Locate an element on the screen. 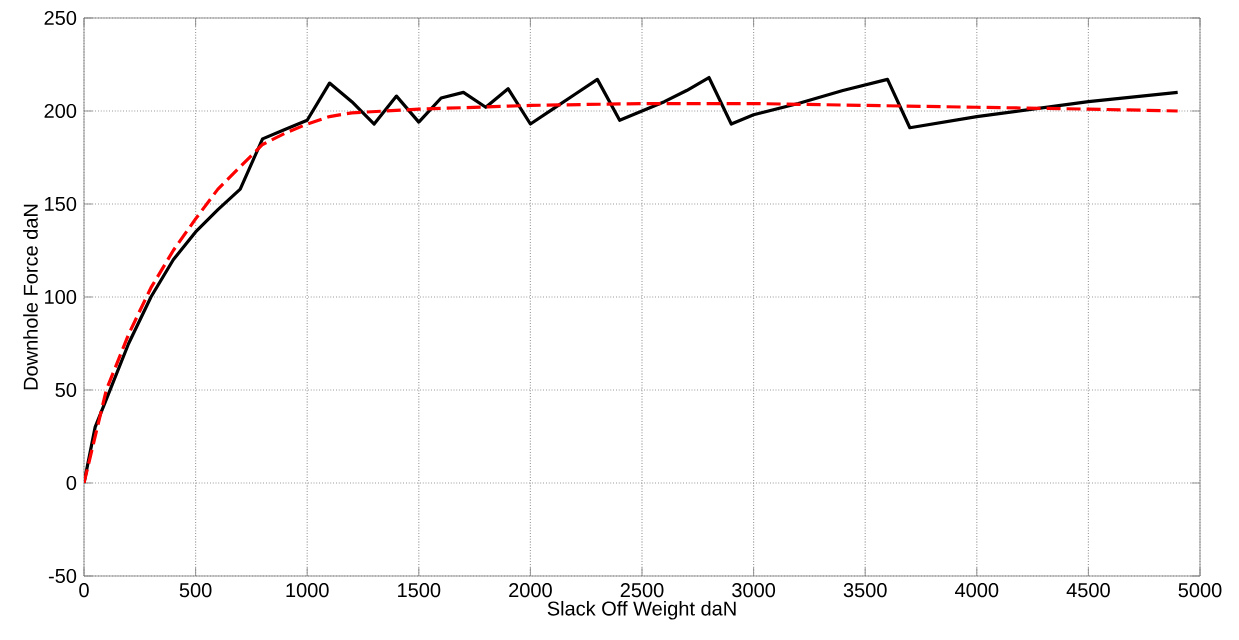  y-tick-label: 0 is located at coordinates (71, 483).